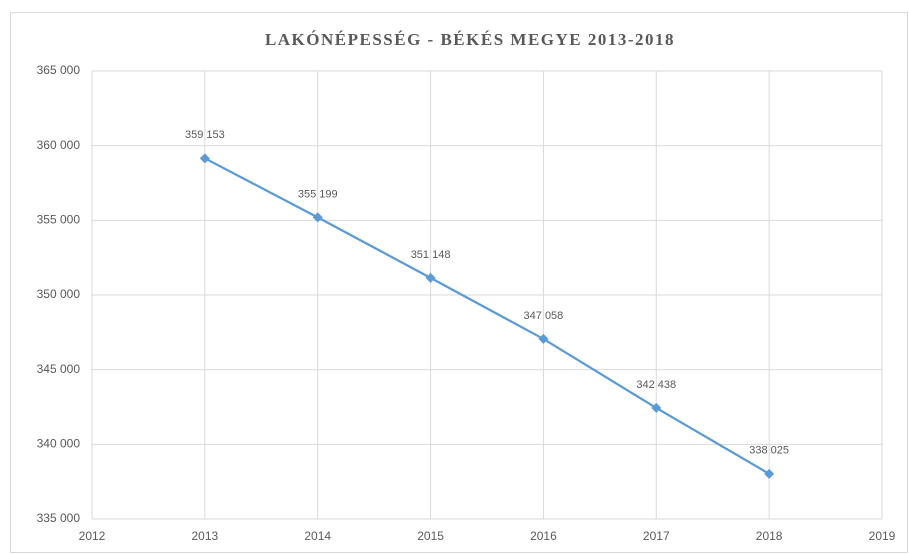 Image resolution: width=909 pixels, height=554 pixels. I want to click on y-tick-label: 335 000, so click(59, 518).